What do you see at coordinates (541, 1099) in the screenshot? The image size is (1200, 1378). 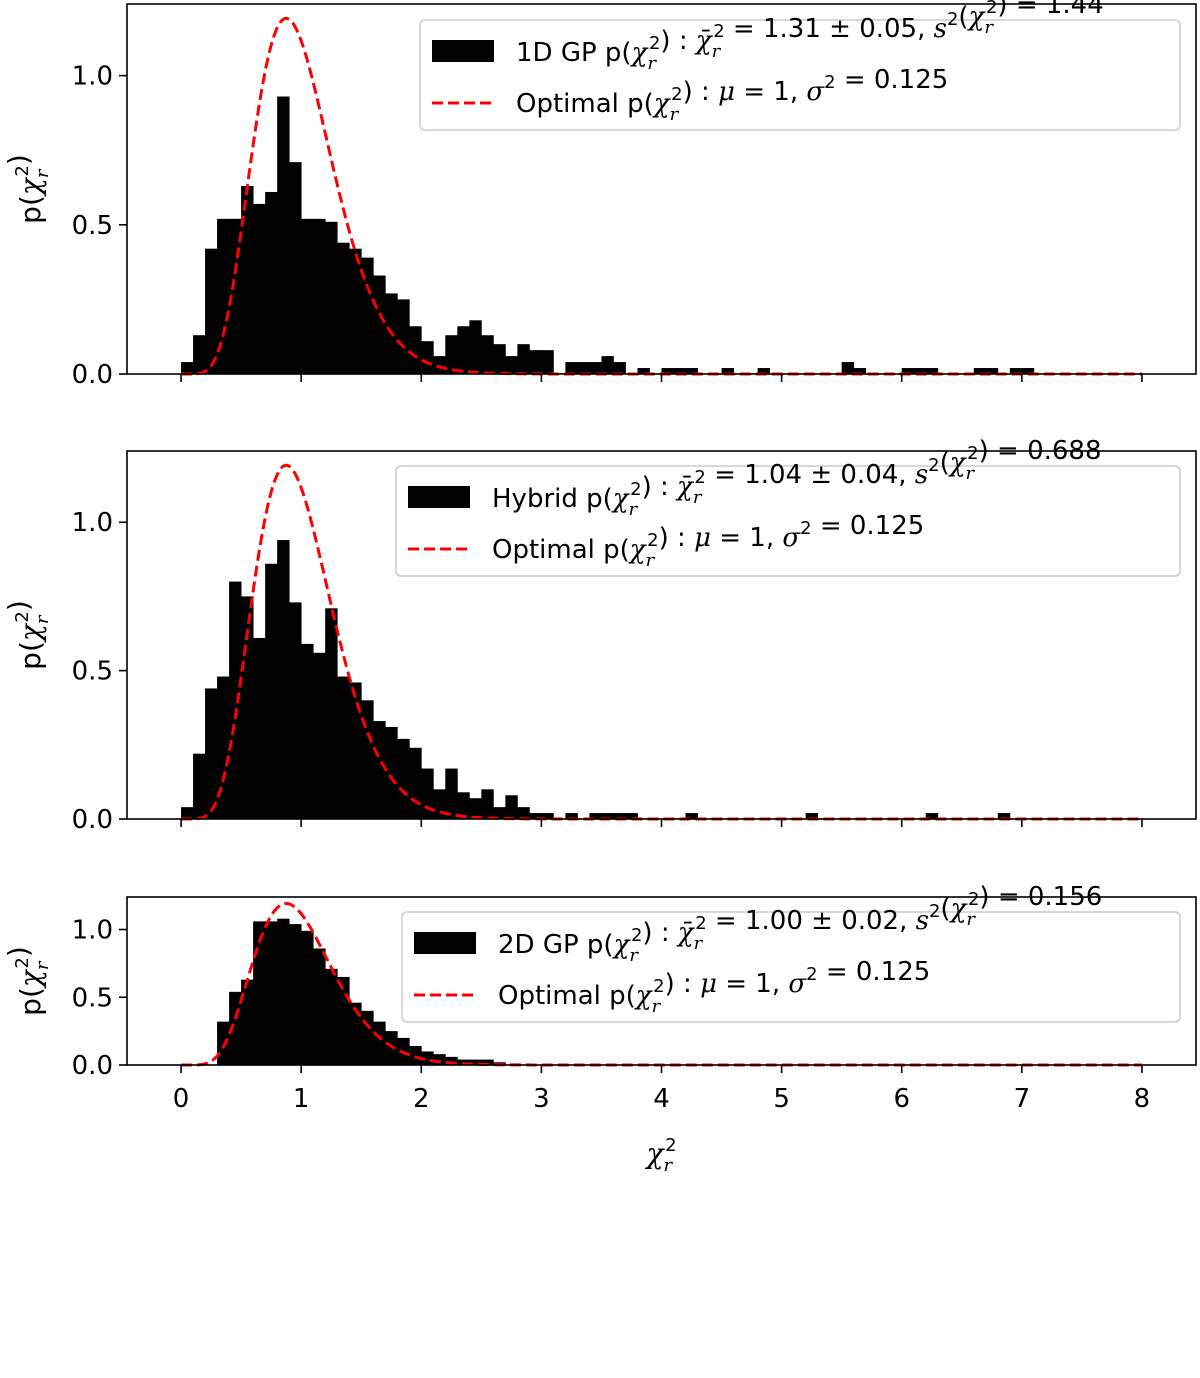 I see `x-tick-label: 3` at bounding box center [541, 1099].